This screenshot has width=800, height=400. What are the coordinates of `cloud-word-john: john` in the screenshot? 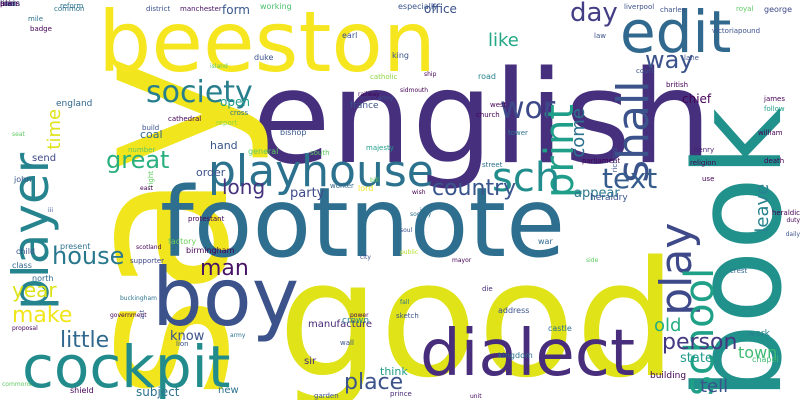 It's located at (23, 179).